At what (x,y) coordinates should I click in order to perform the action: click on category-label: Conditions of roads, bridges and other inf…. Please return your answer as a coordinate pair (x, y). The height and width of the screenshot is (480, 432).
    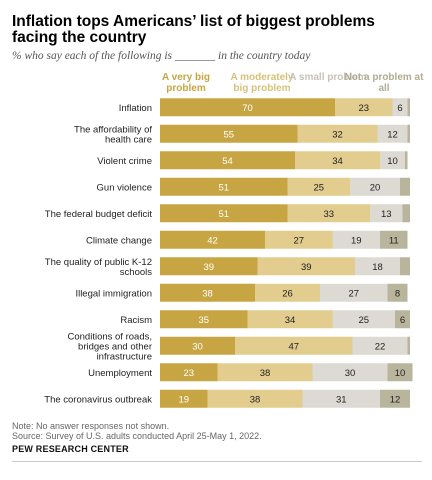
    Looking at the image, I should click on (110, 346).